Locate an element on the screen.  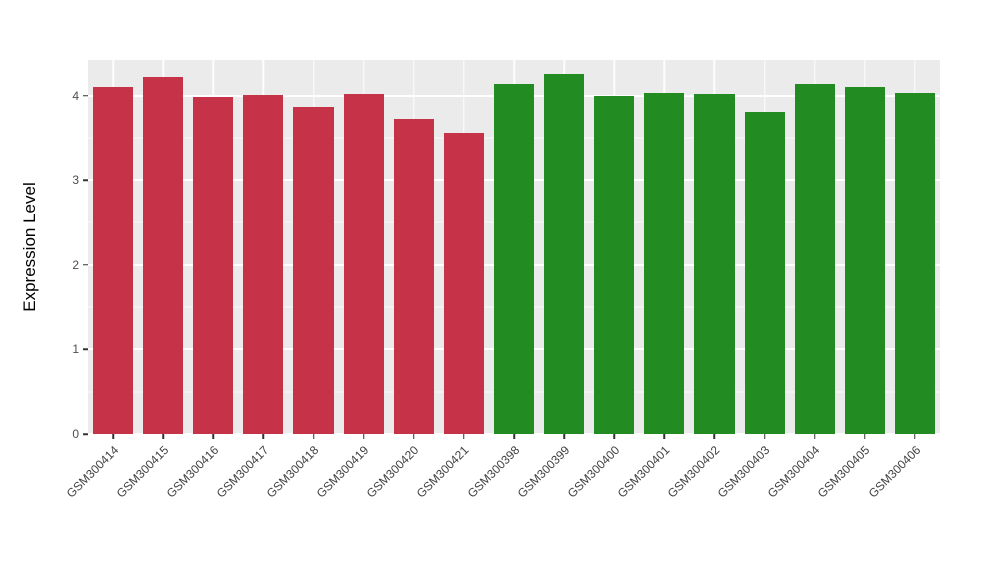
bar-GSM300418 is located at coordinates (313, 270).